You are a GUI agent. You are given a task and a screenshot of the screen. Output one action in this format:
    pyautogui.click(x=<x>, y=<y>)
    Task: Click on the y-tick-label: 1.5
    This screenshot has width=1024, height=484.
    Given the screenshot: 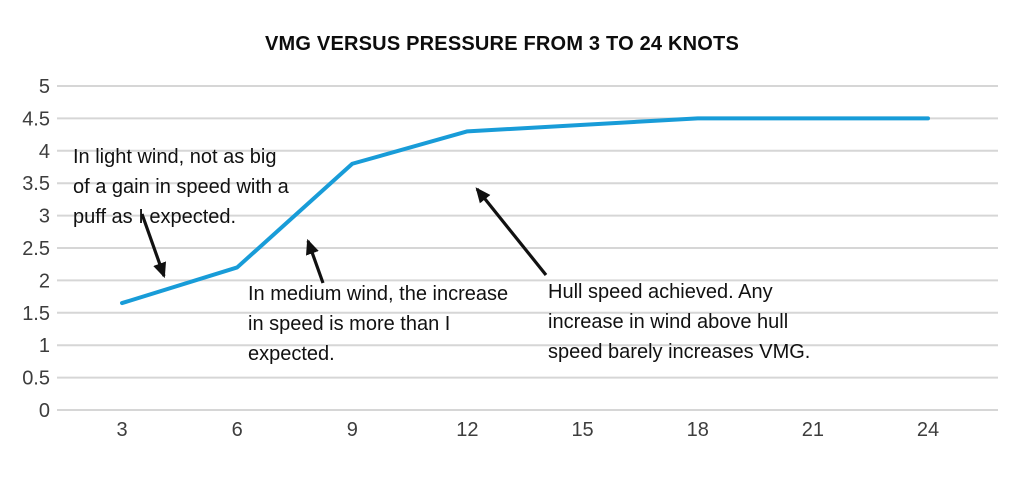 What is the action you would take?
    pyautogui.click(x=36, y=314)
    